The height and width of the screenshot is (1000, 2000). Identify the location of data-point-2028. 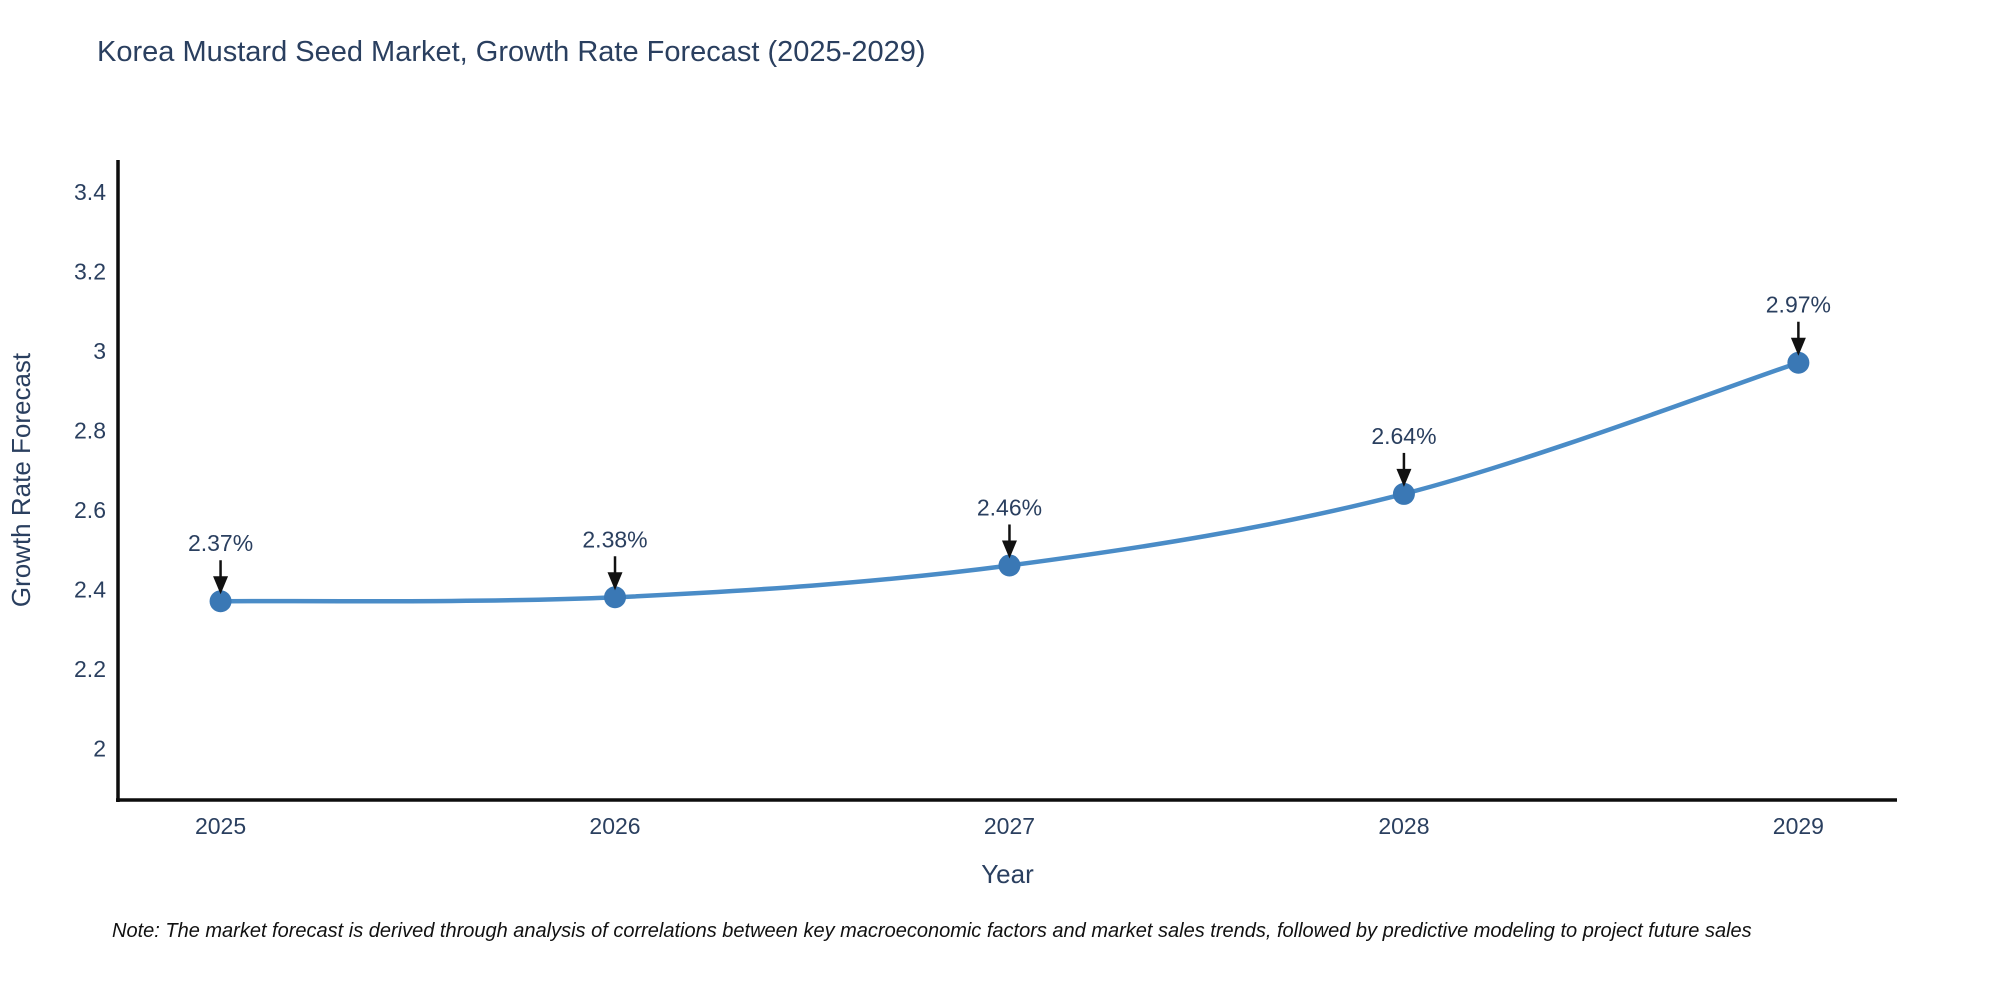
(1403, 493).